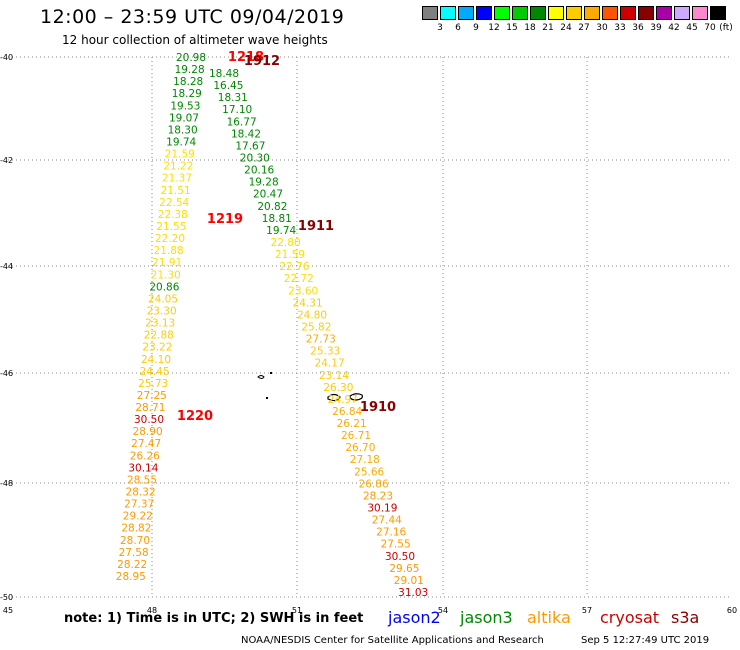 This screenshot has width=740, height=650. Describe the element at coordinates (352, 424) in the screenshot. I see `track-value: 26.21` at that location.